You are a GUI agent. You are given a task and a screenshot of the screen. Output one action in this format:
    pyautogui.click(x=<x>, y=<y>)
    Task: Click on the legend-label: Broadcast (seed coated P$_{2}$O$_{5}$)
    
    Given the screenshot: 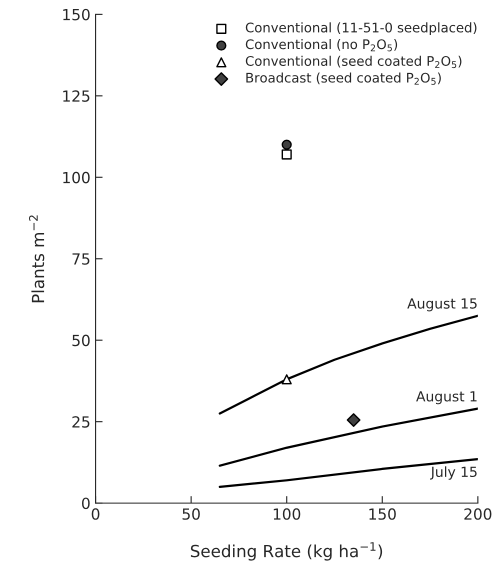 What is the action you would take?
    pyautogui.click(x=343, y=78)
    